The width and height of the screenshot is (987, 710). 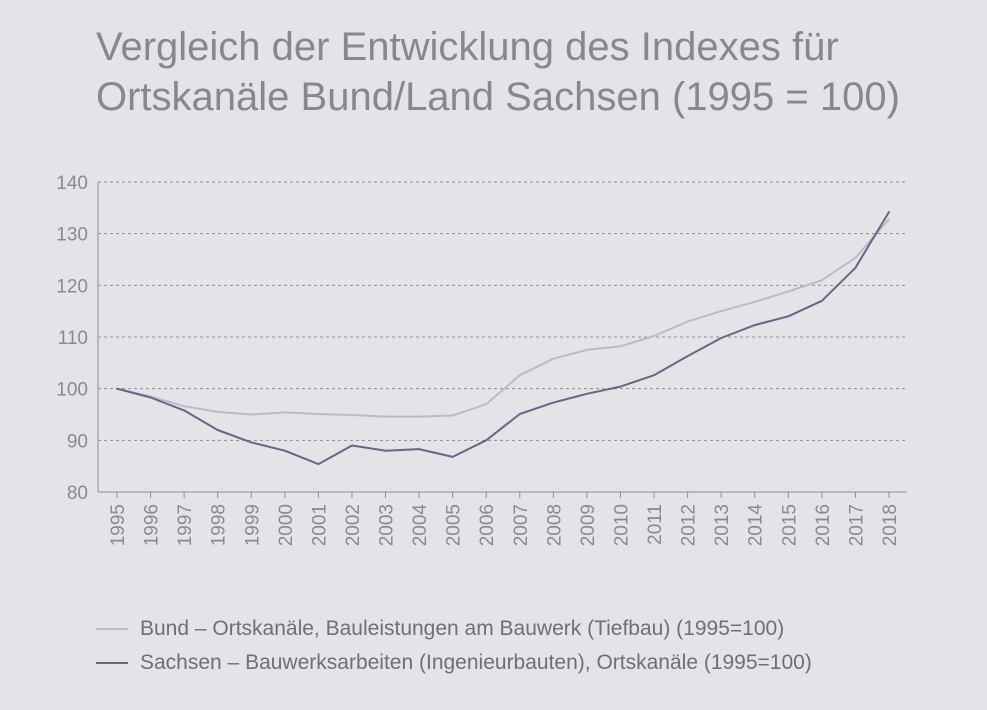 I want to click on y-tick-label: 110, so click(x=73, y=338).